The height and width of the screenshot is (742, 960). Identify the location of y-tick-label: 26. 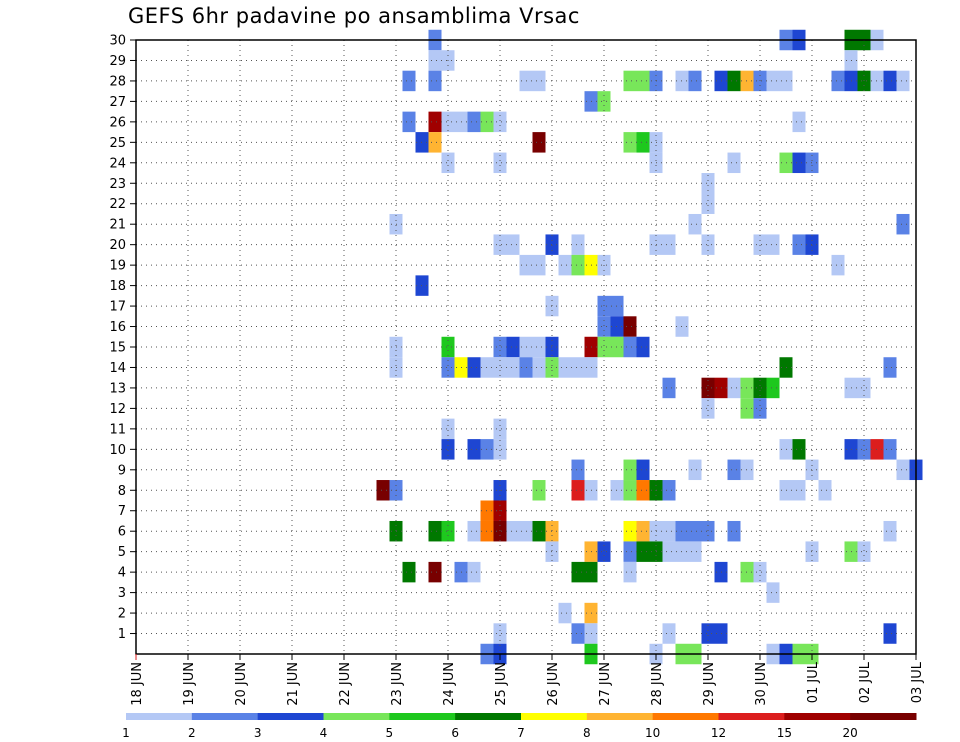
(117, 122).